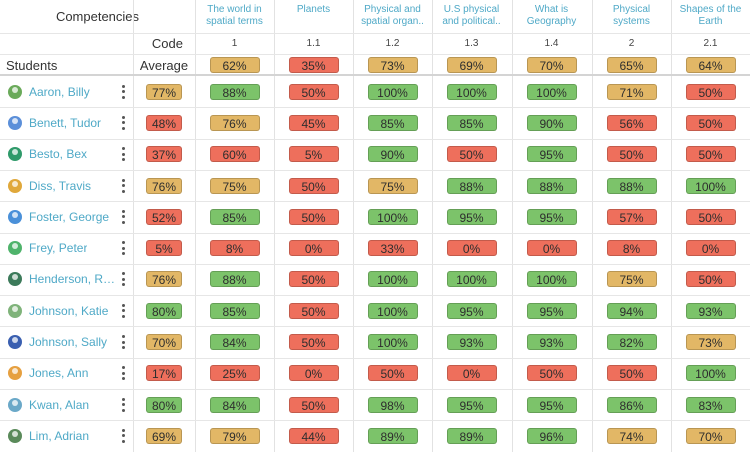  Describe the element at coordinates (234, 122) in the screenshot. I see `score-cell: 76%` at that location.